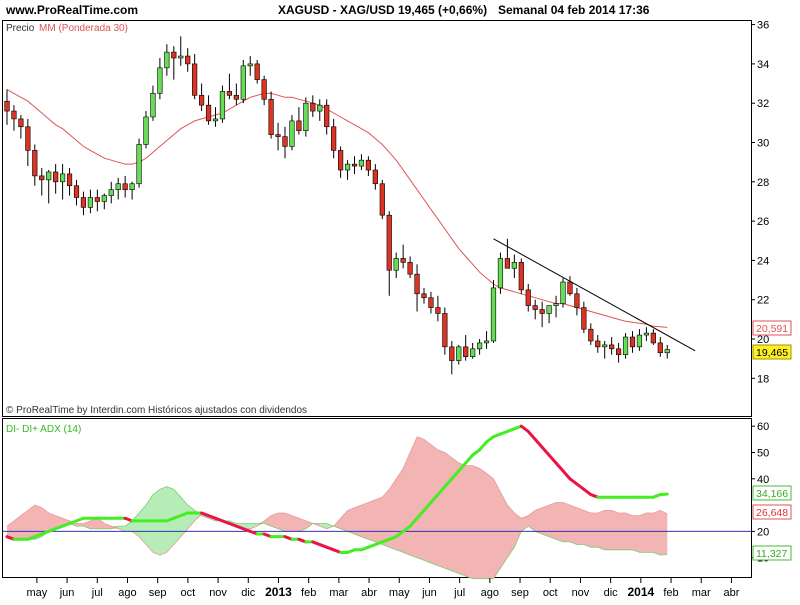 The height and width of the screenshot is (605, 800). I want to click on site-title: www.ProRealTime.com, so click(71, 10).